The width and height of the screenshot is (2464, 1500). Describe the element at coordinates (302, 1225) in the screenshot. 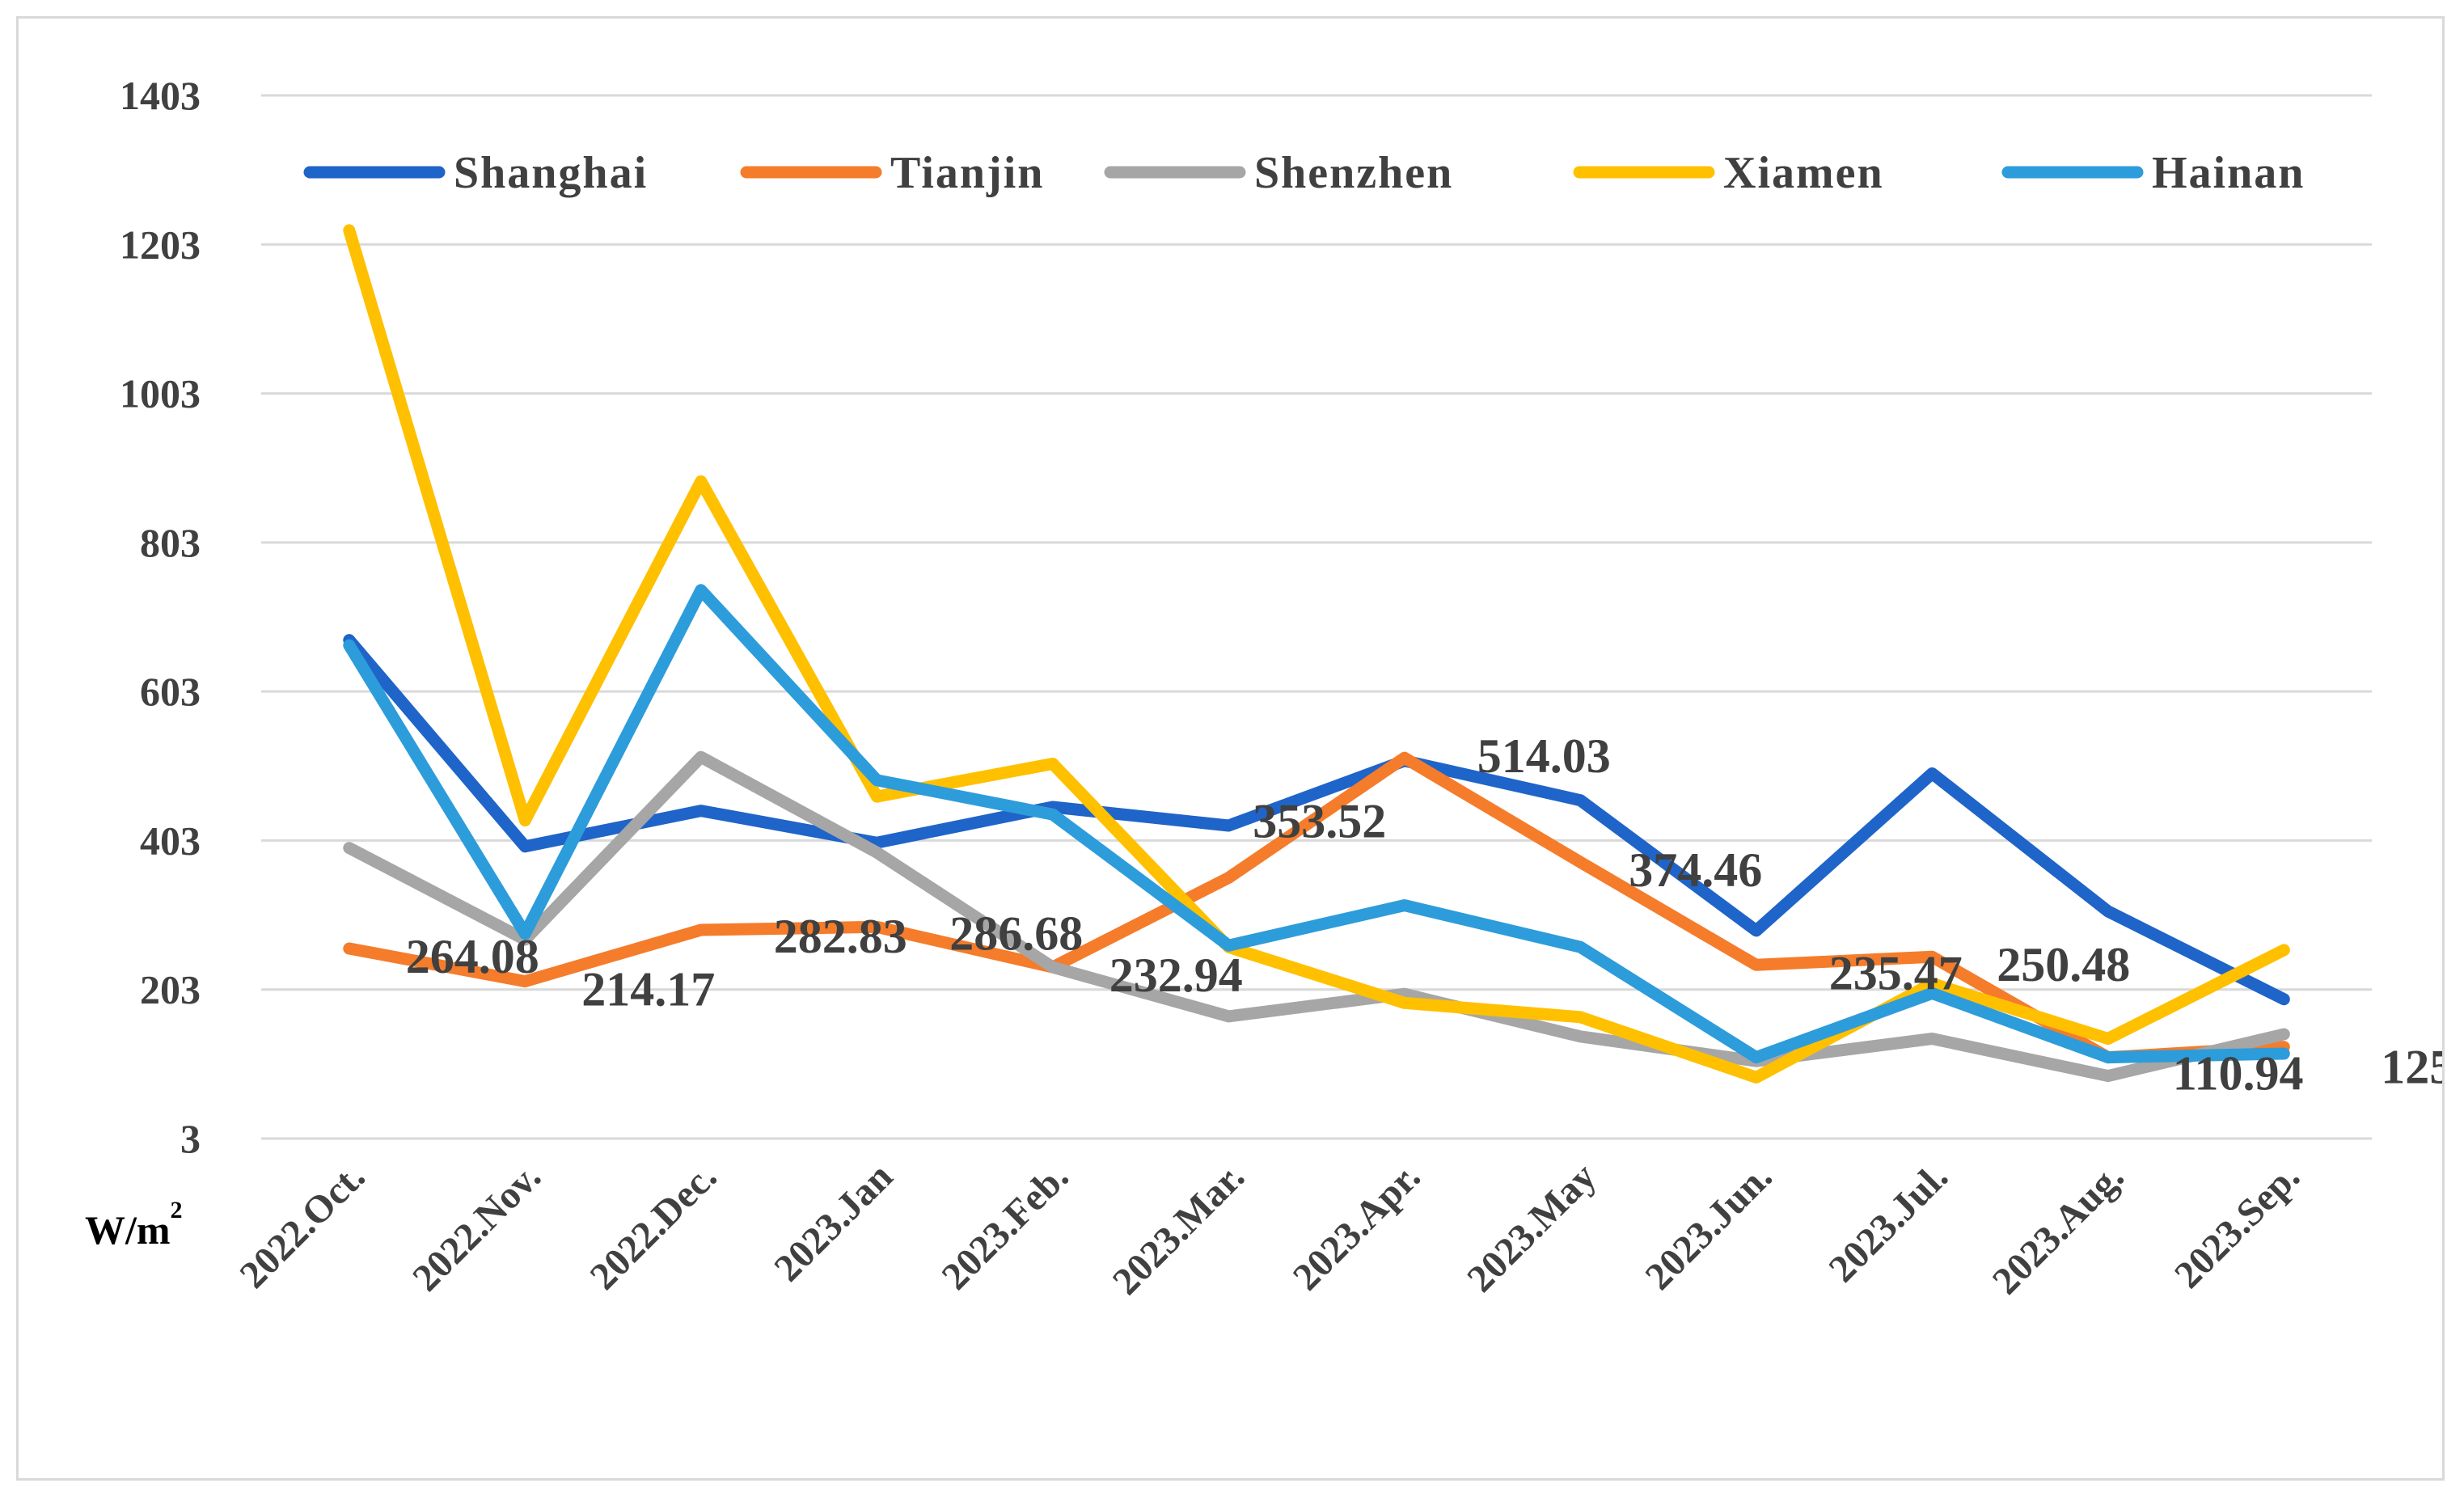

I see `x-tick-label: 2022.Oct.` at that location.